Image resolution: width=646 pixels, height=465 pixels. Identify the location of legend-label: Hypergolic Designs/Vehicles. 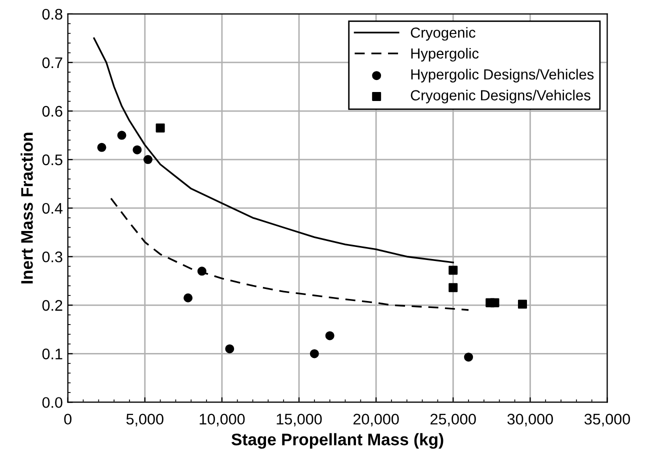
(502, 75).